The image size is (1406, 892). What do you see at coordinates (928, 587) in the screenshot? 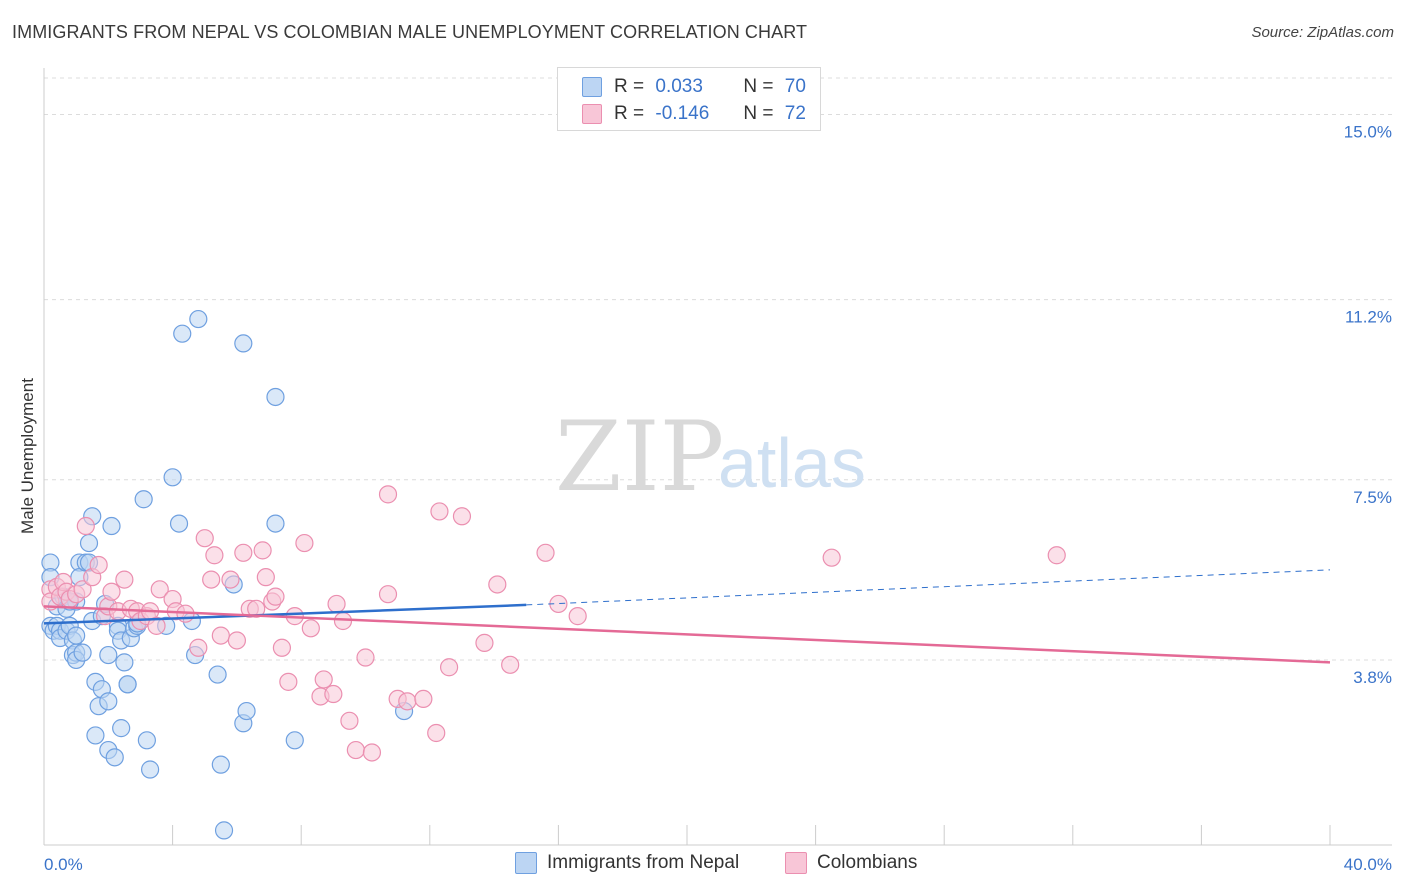
I see `trend-nepal-dashed` at bounding box center [928, 587].